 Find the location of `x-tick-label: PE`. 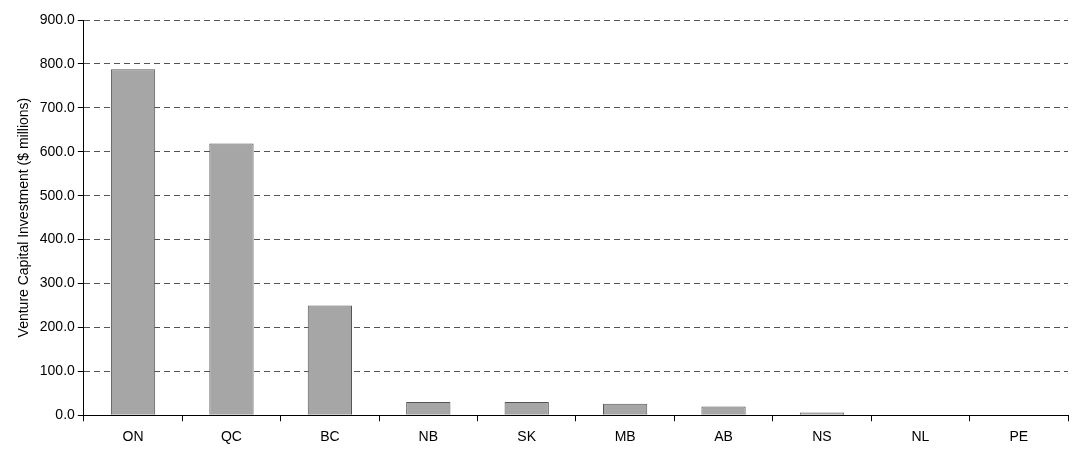

x-tick-label: PE is located at coordinates (1019, 436).